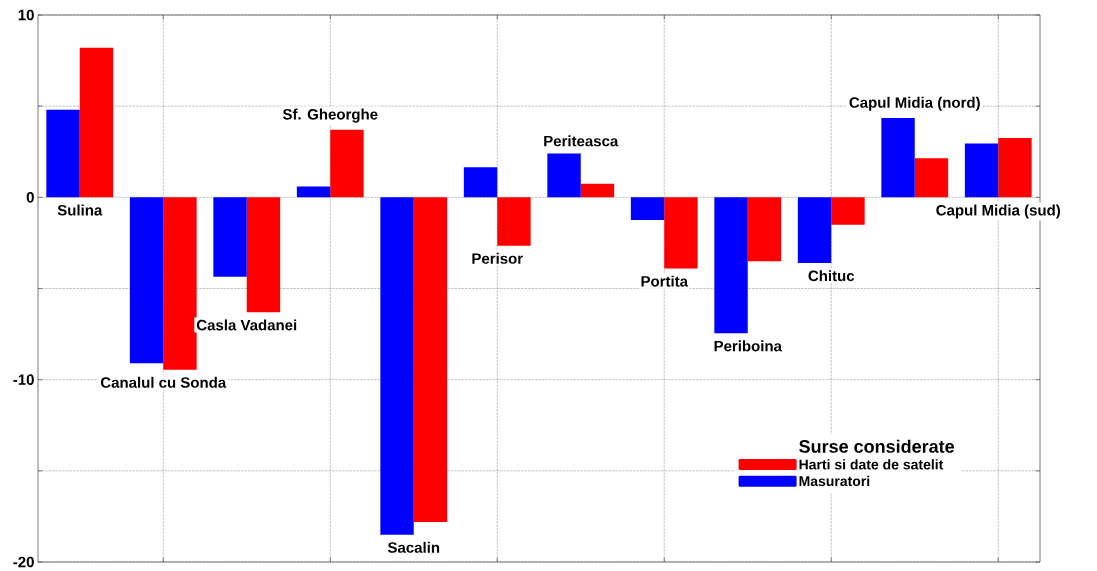 The image size is (1097, 571). What do you see at coordinates (23, 380) in the screenshot?
I see `y-tick-label: -10` at bounding box center [23, 380].